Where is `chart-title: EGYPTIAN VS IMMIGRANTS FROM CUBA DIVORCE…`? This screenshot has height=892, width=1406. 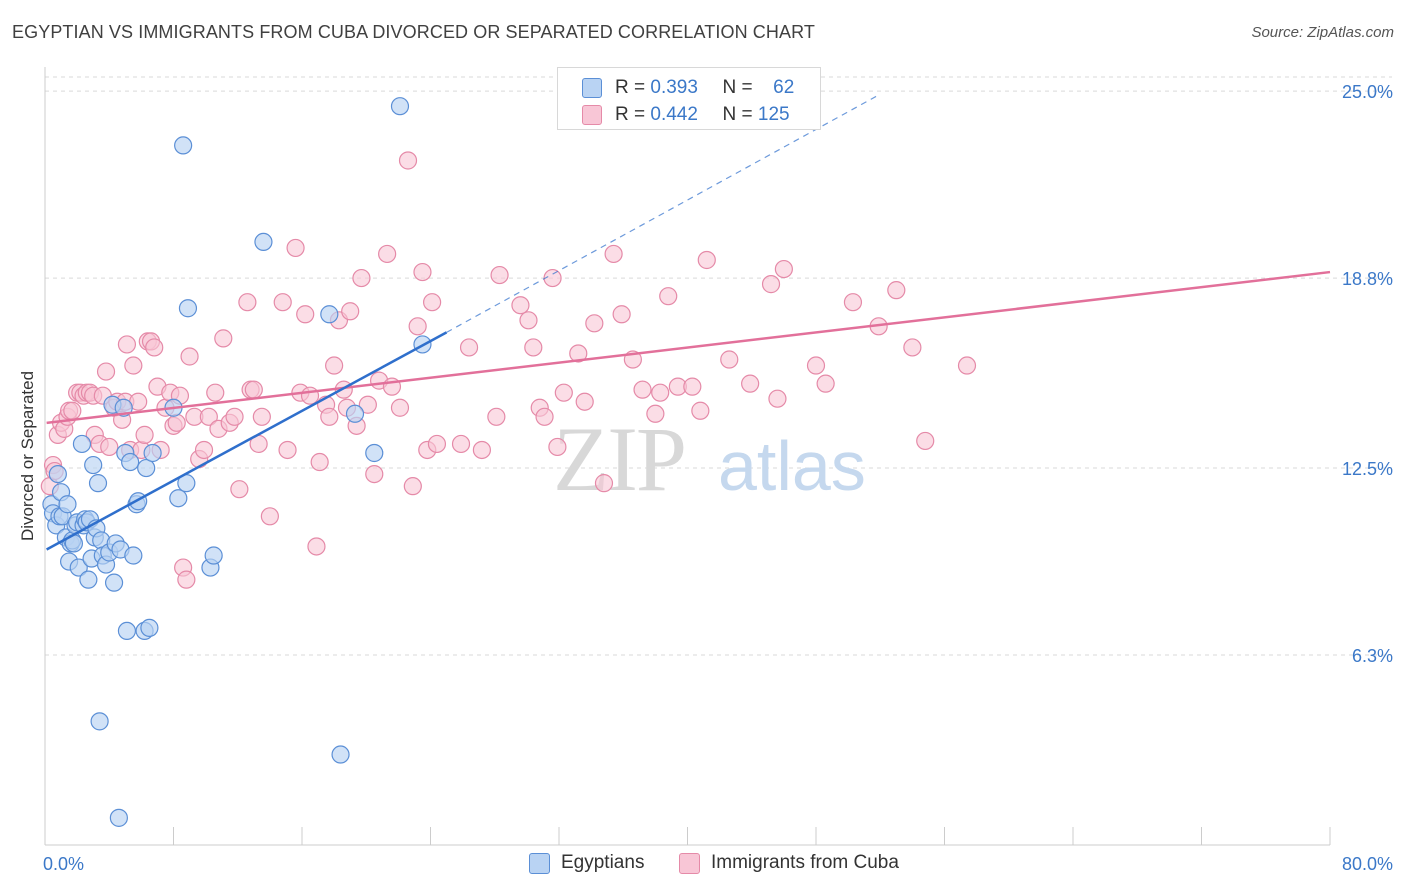
chart-title: EGYPTIAN VS IMMIGRANTS FROM CUBA DIVORCE… is located at coordinates (413, 32).